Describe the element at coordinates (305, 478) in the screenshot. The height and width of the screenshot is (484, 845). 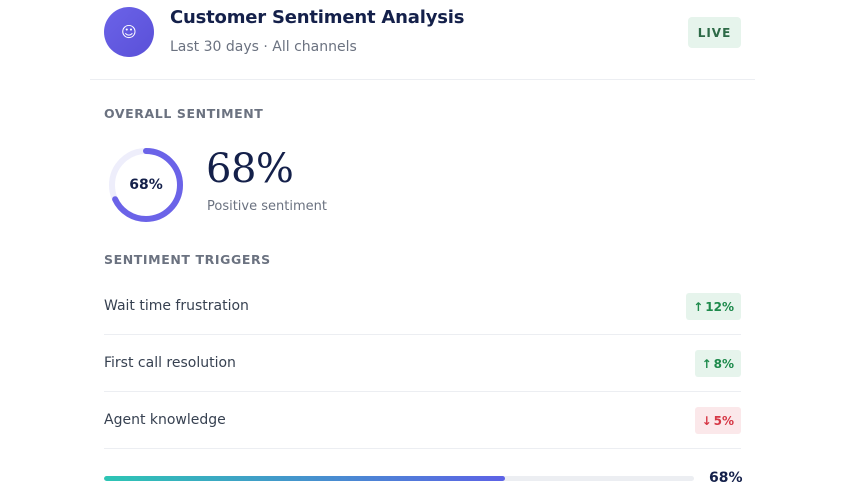
I see `sentiment-progress-fill` at that location.